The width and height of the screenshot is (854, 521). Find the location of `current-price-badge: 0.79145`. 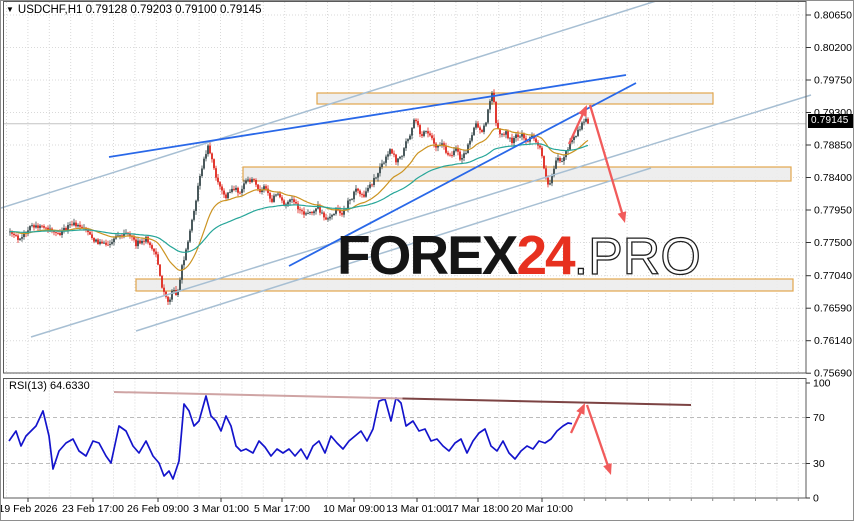

current-price-badge: 0.79145 is located at coordinates (830, 121).